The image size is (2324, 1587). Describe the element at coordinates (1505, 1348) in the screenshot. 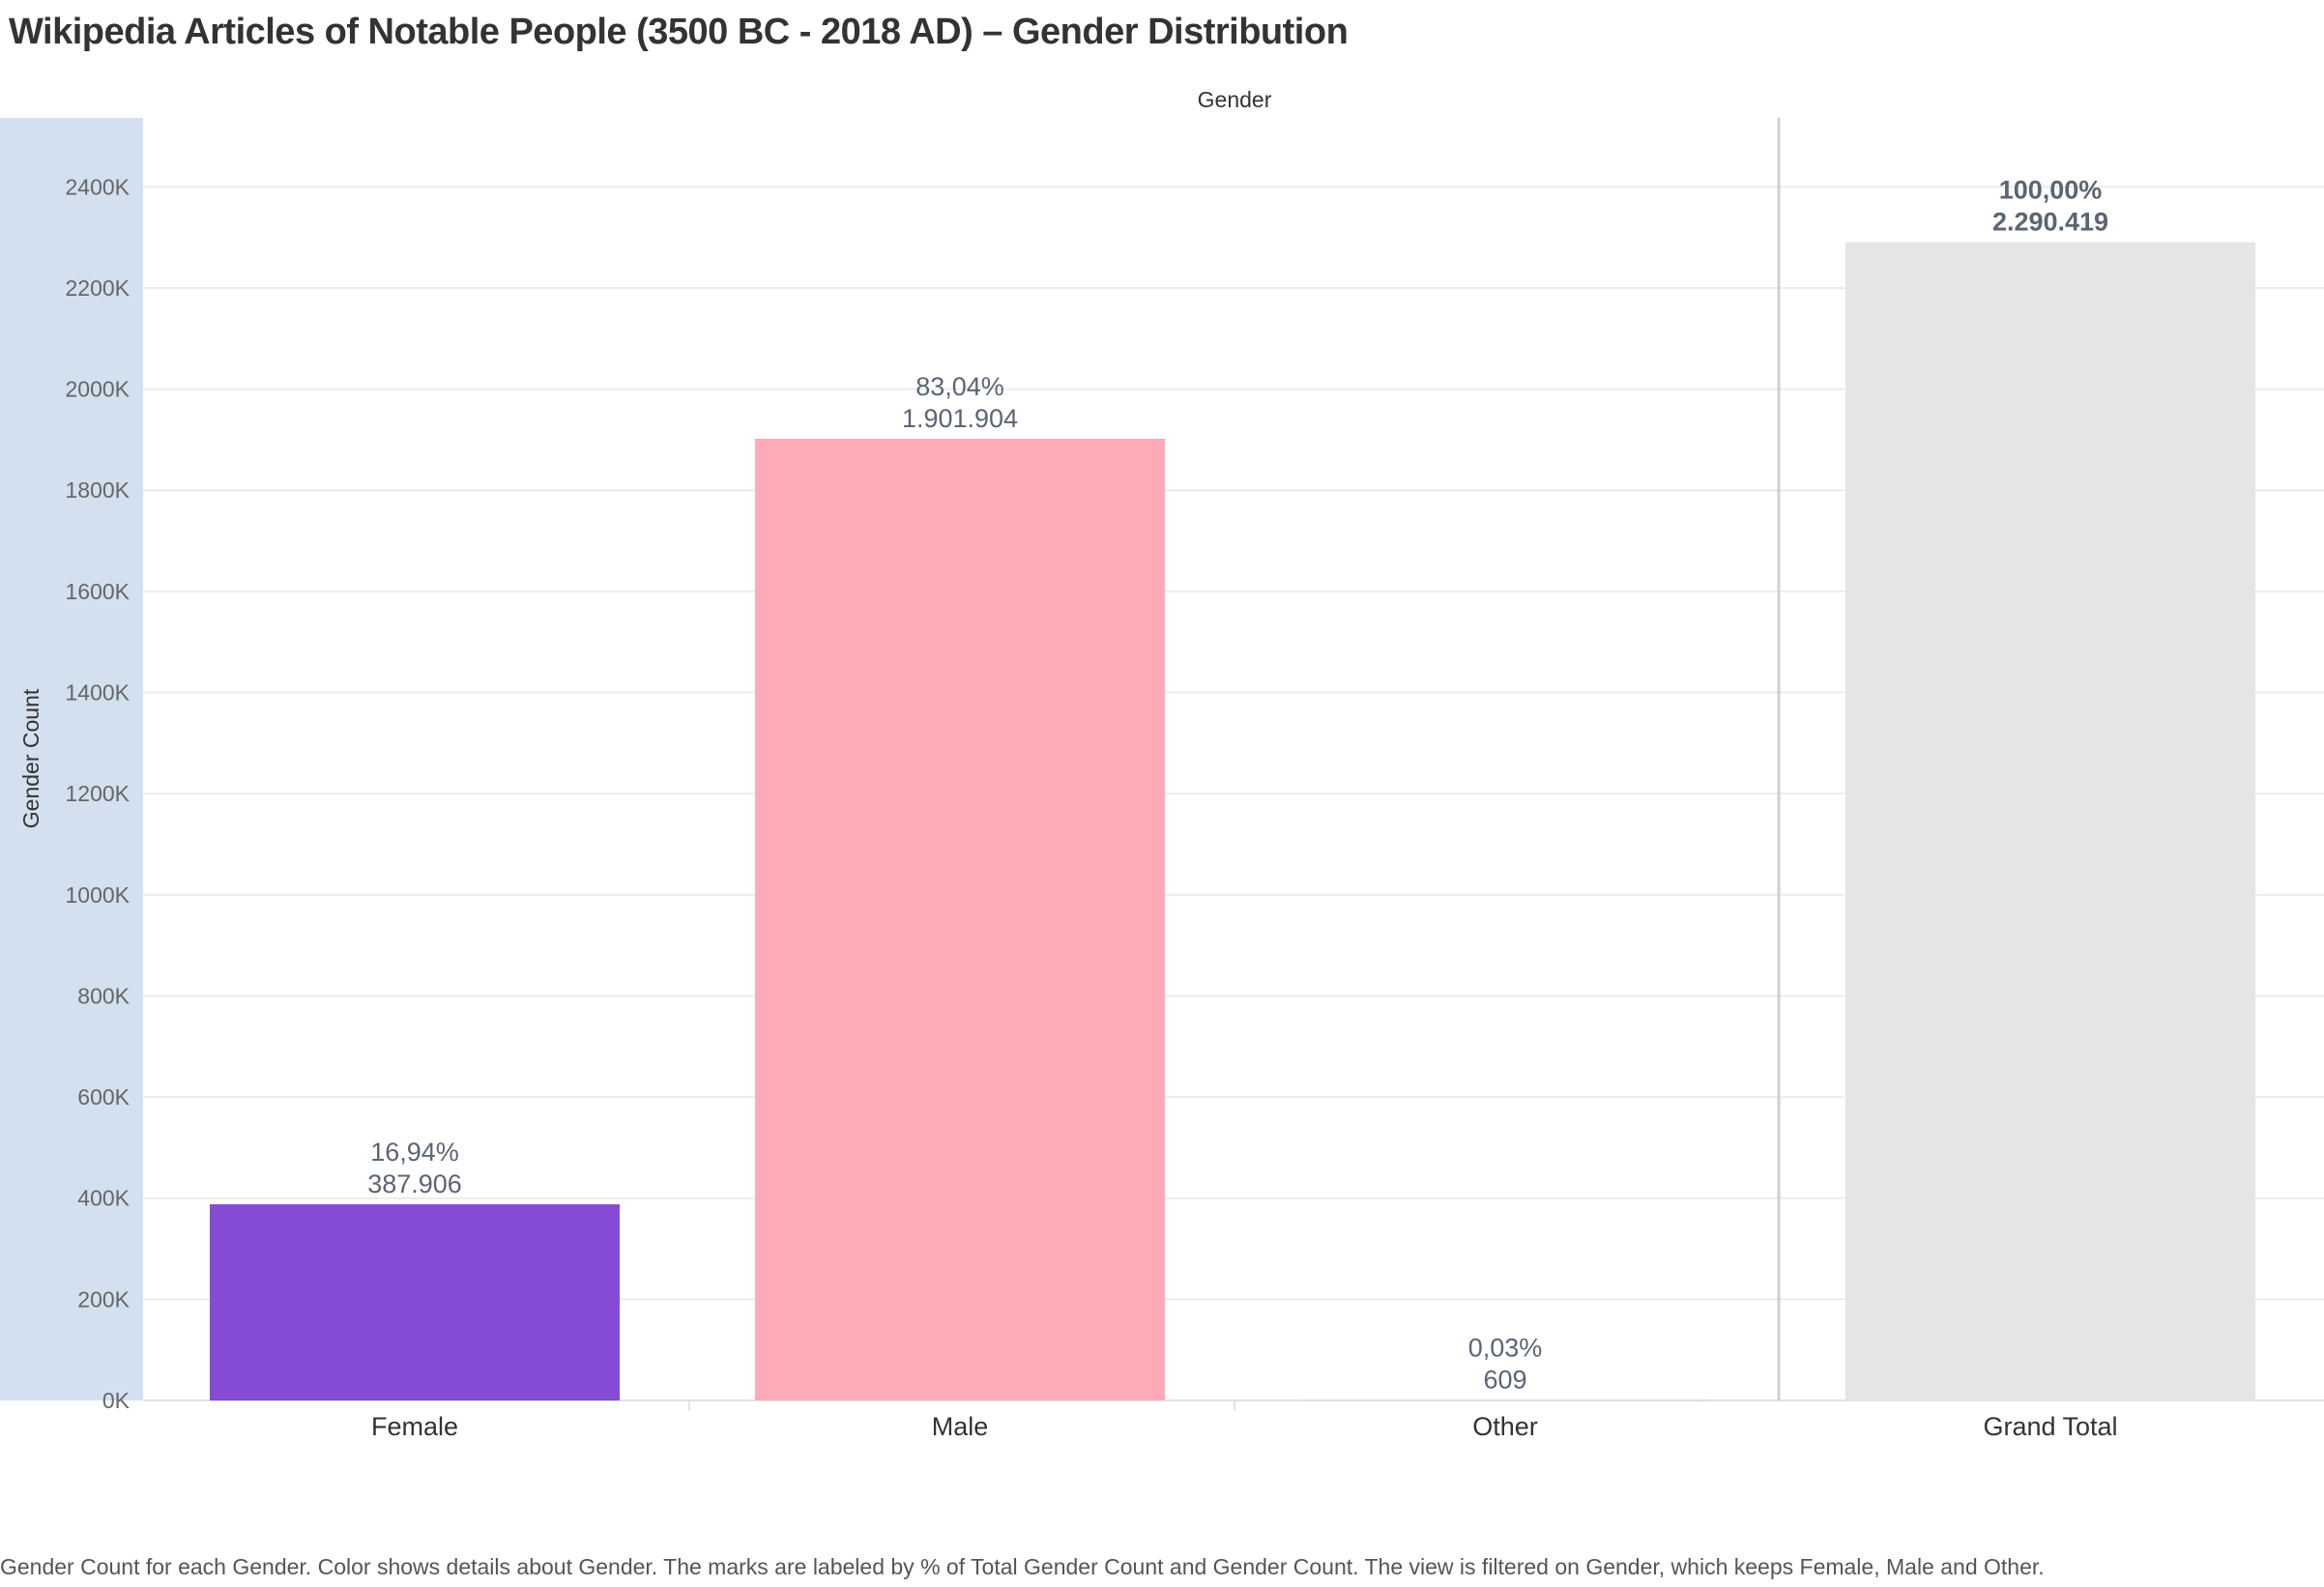

I see `bar-percent-label-other: 0,03%` at that location.